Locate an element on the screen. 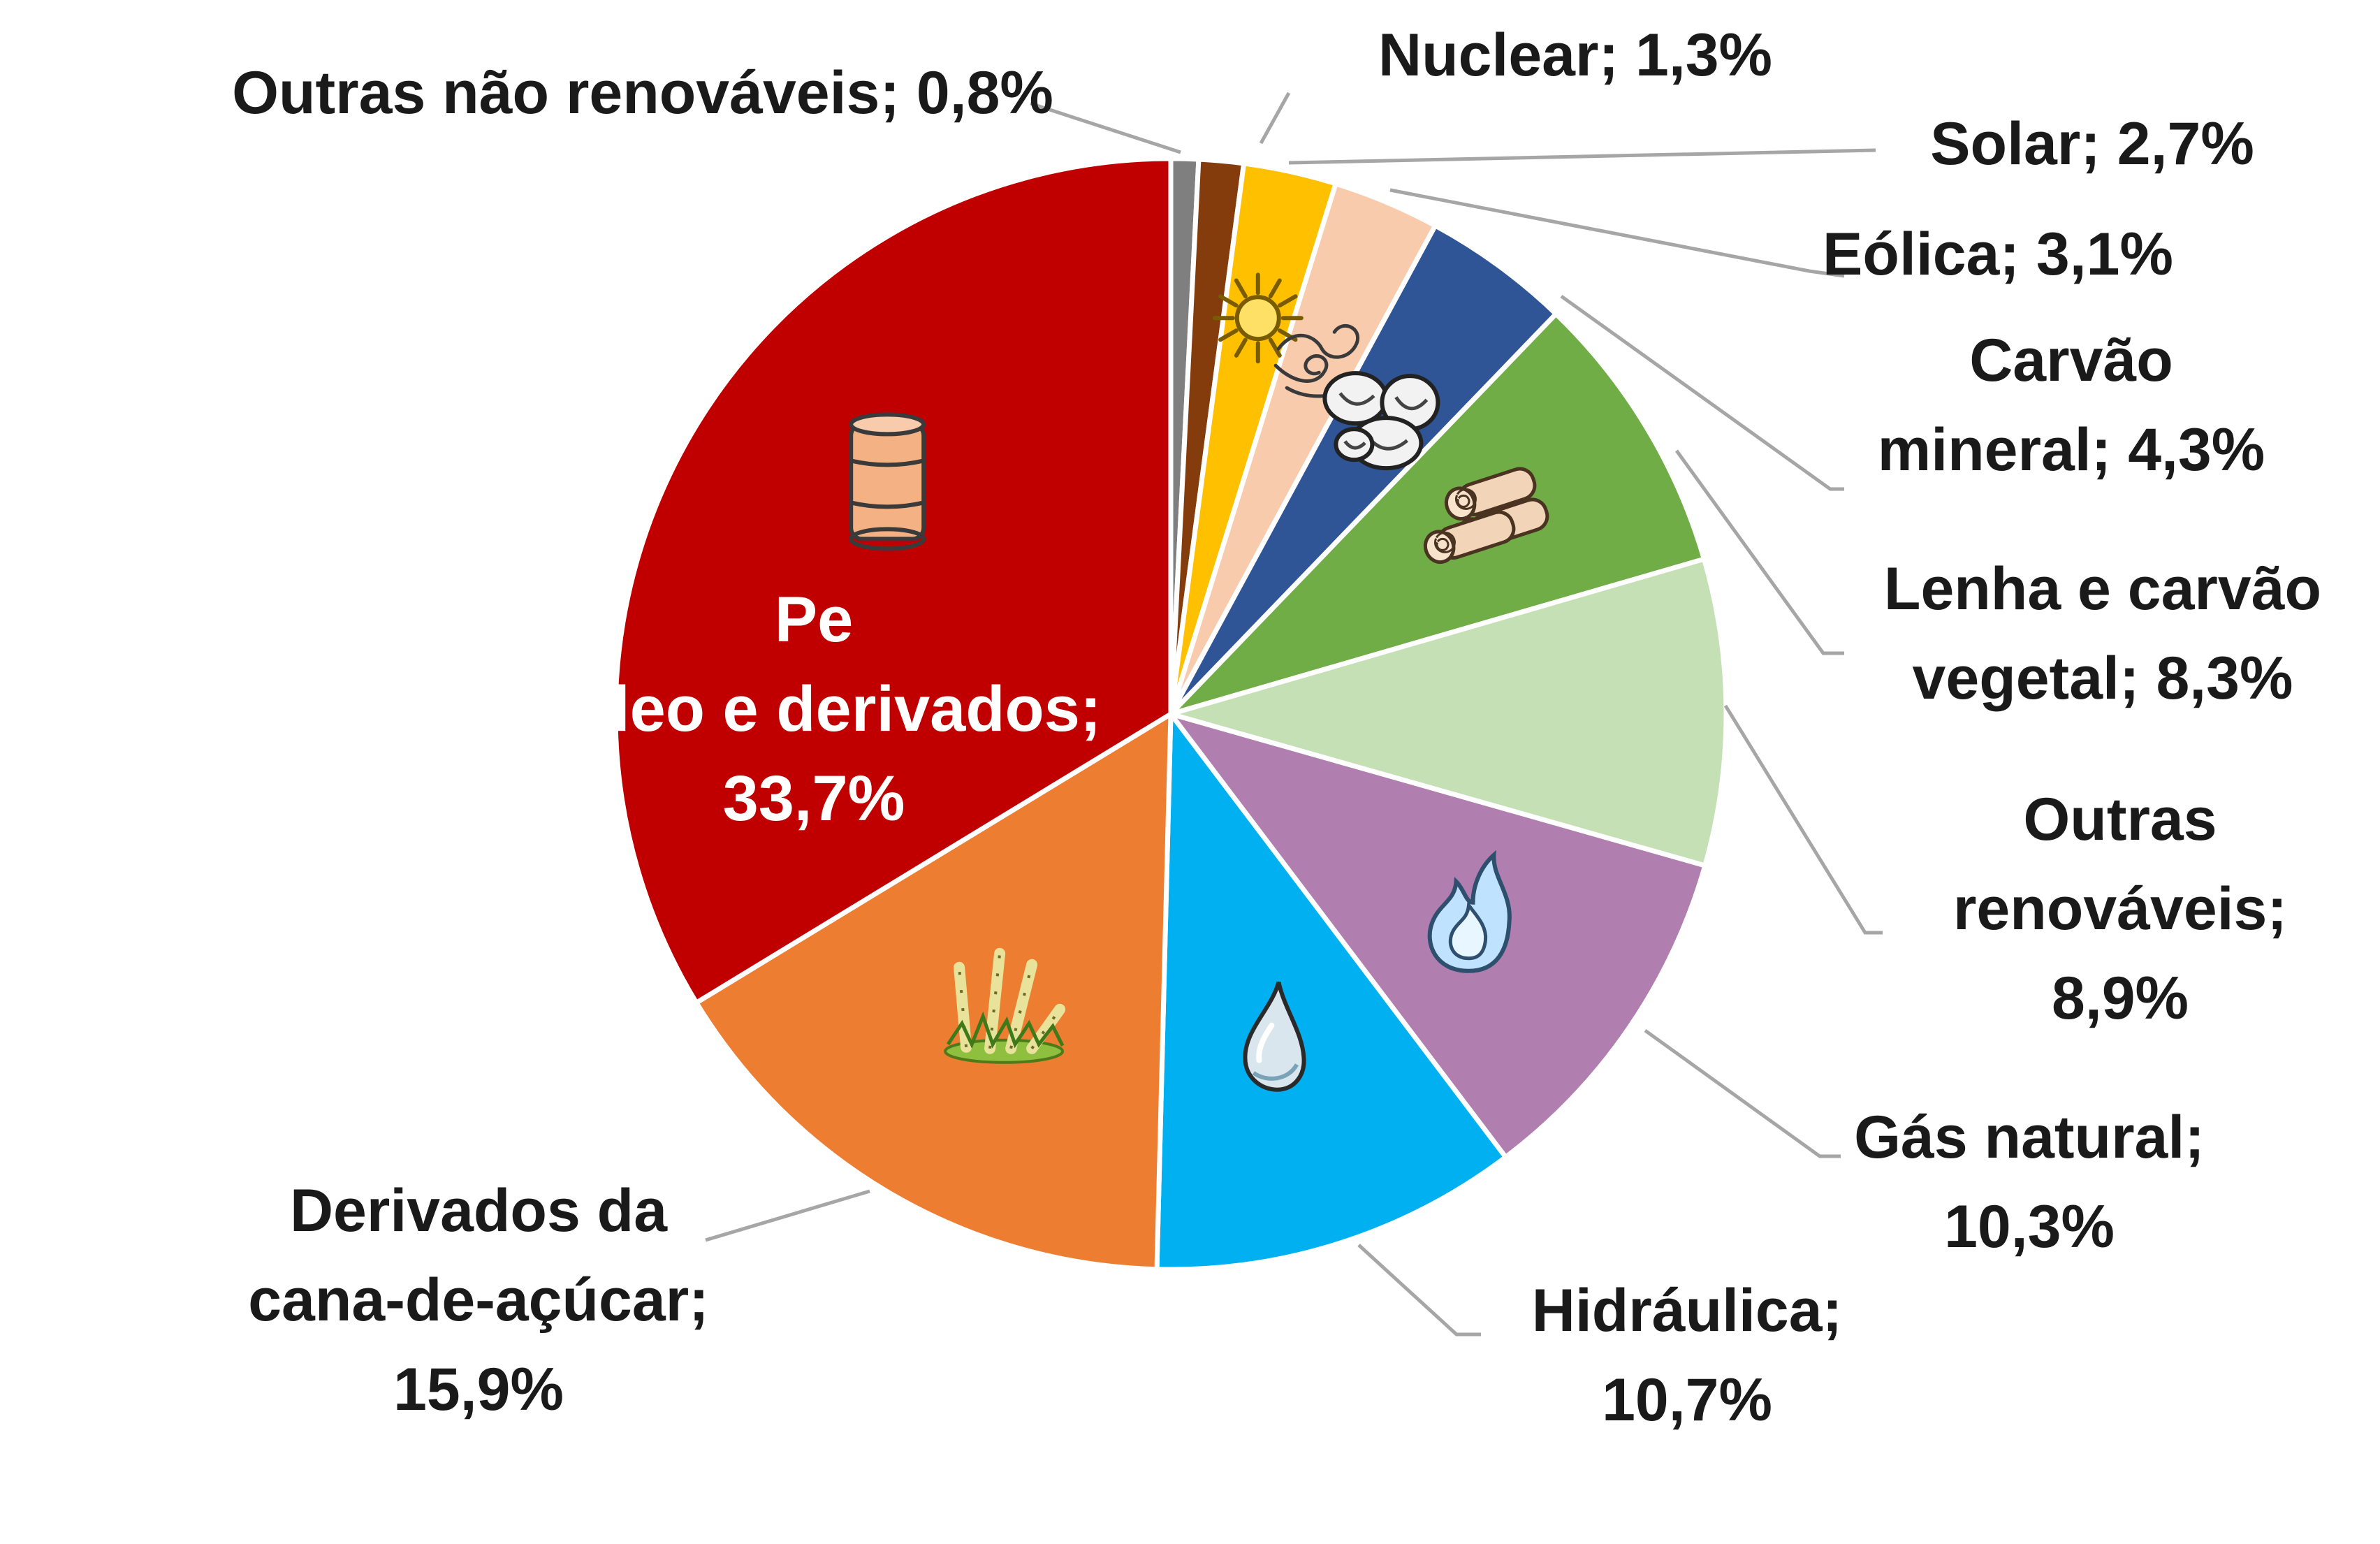 The height and width of the screenshot is (1544, 2380). leader-line-derivados-da-cana-de-acucar is located at coordinates (788, 1215).